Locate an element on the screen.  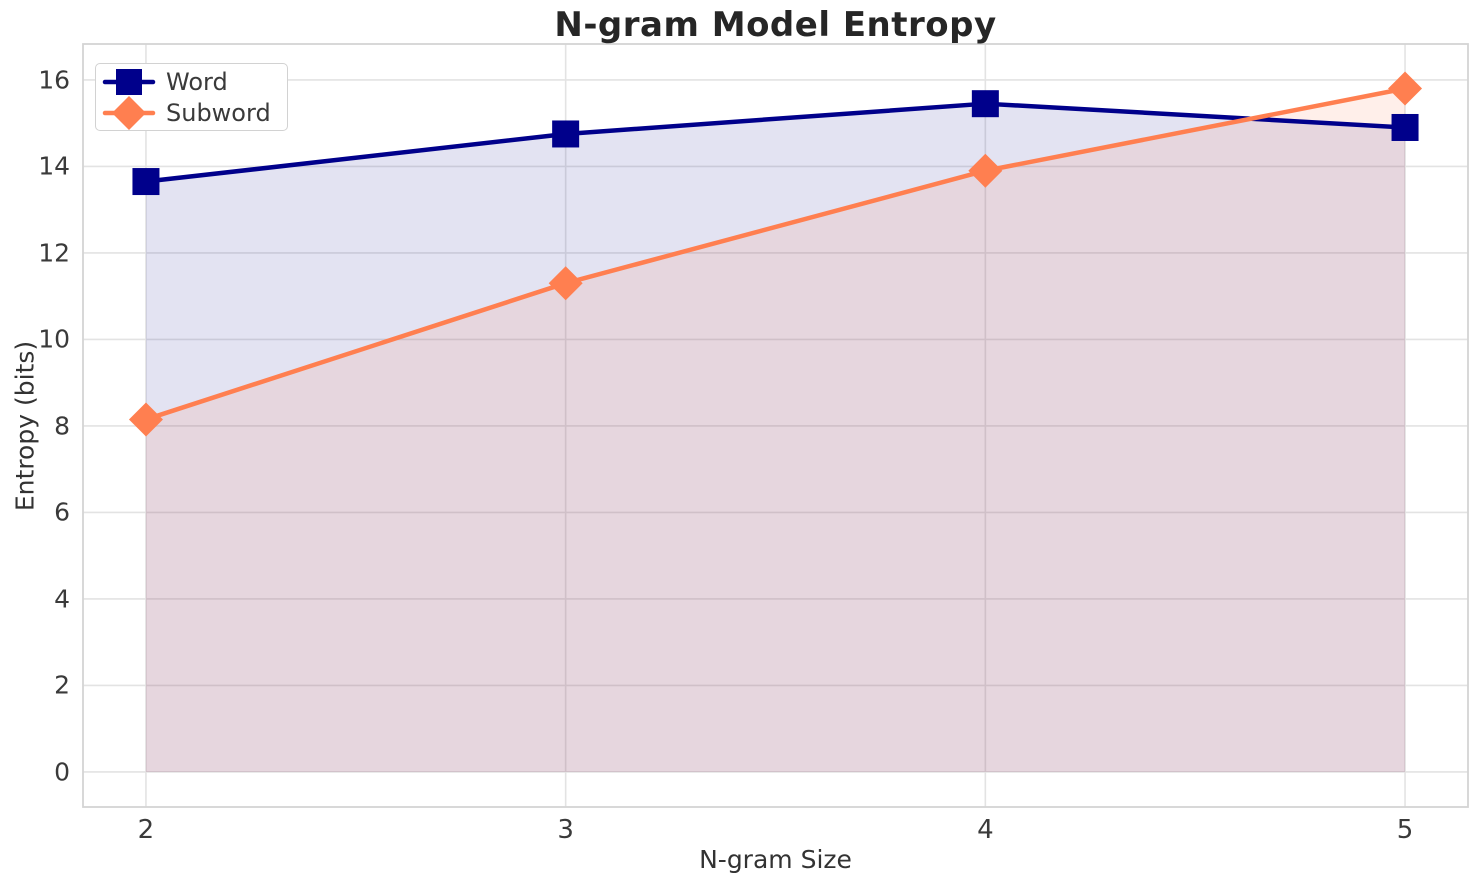
legend-item-subword: Subword is located at coordinates (186, 112).